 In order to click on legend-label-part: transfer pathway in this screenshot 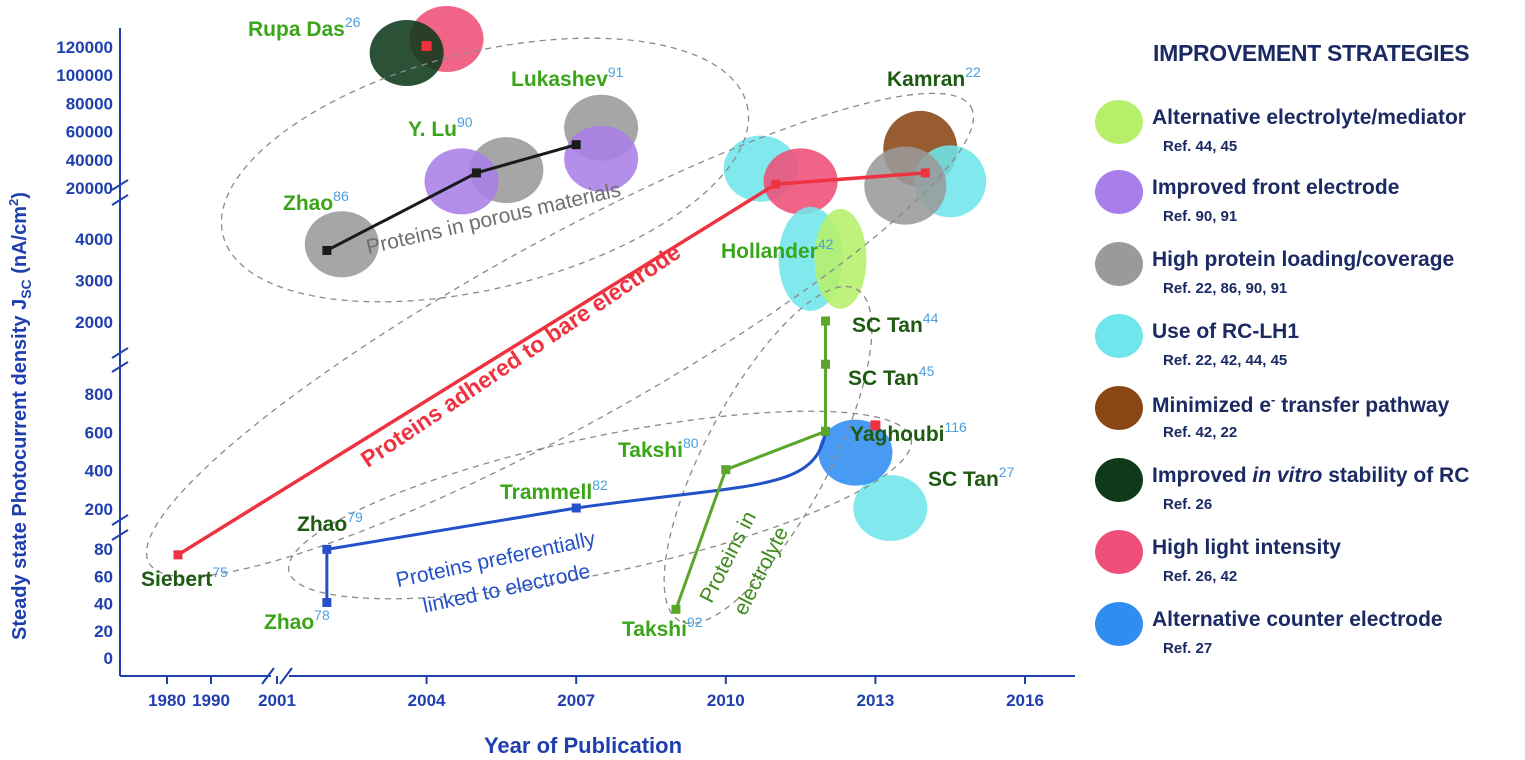, I will do `click(1362, 405)`.